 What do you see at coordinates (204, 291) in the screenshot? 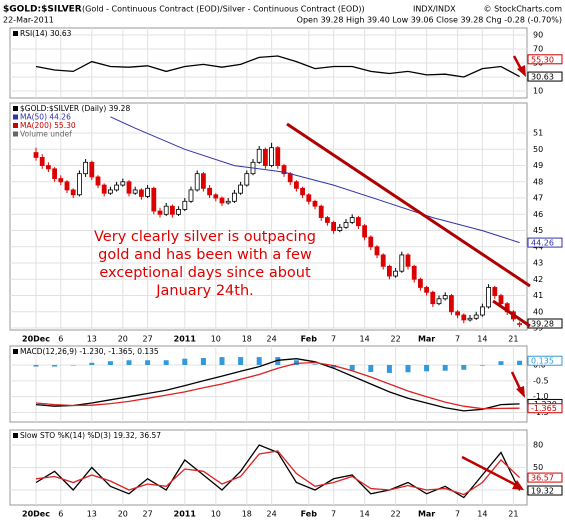
I see `annotation-line: January 24th.` at bounding box center [204, 291].